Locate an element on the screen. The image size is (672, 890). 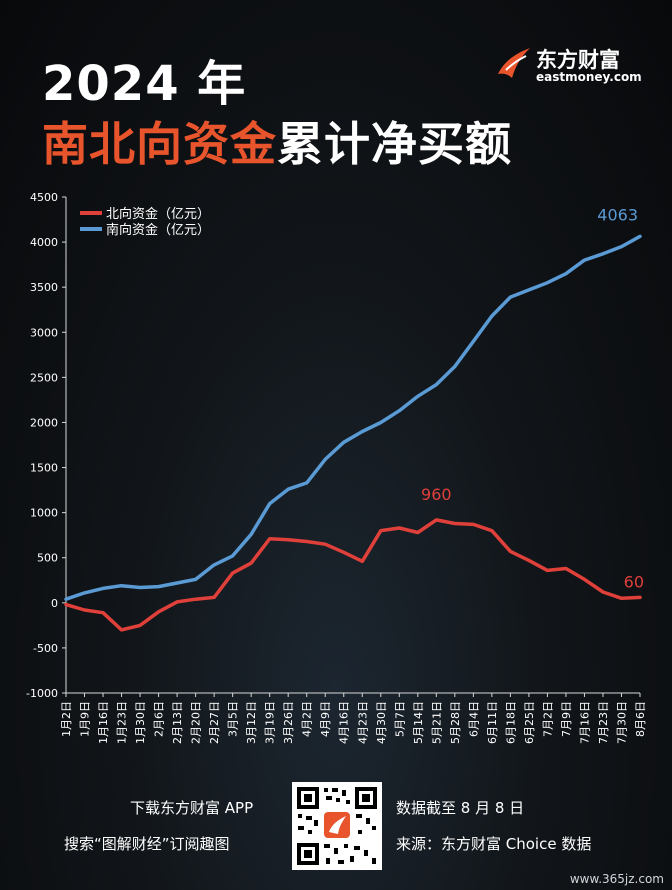
x-tick-label: 6月25日 is located at coordinates (529, 722).